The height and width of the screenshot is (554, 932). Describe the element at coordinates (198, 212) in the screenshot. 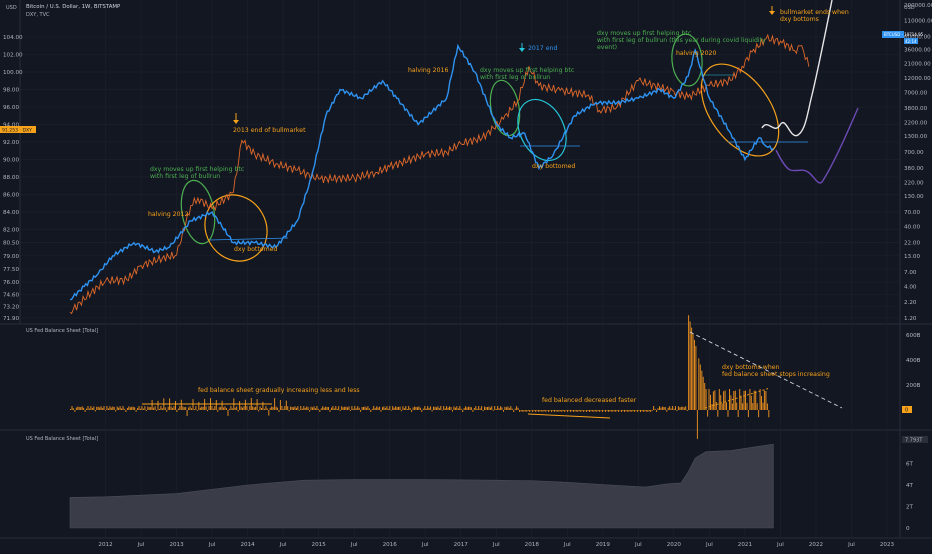

I see `ellipse-green-2013` at that location.